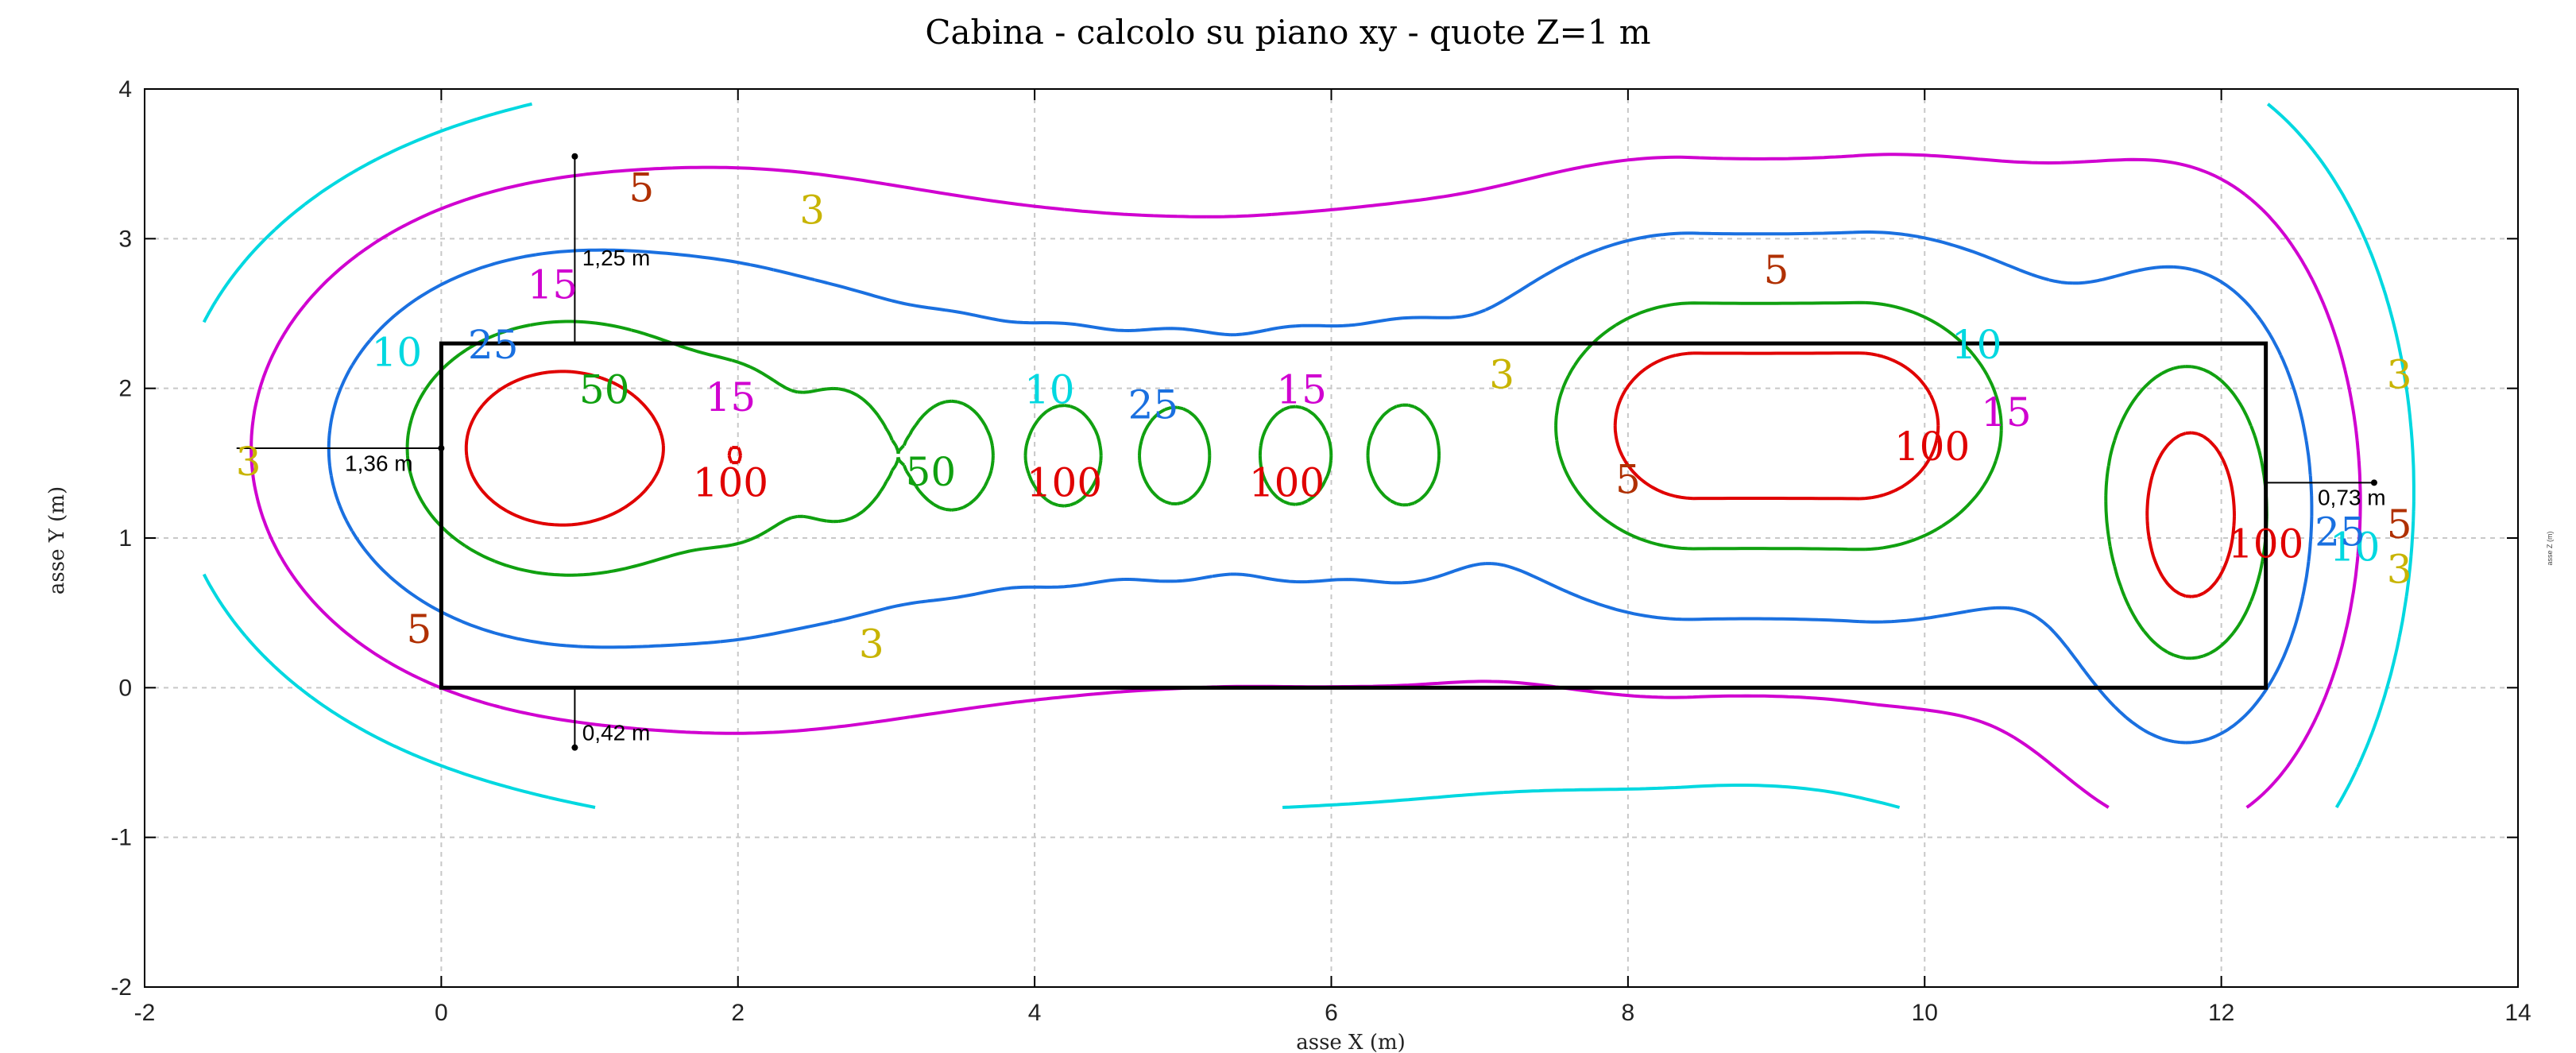  What do you see at coordinates (2517, 1013) in the screenshot?
I see `x-tick-label: 14` at bounding box center [2517, 1013].